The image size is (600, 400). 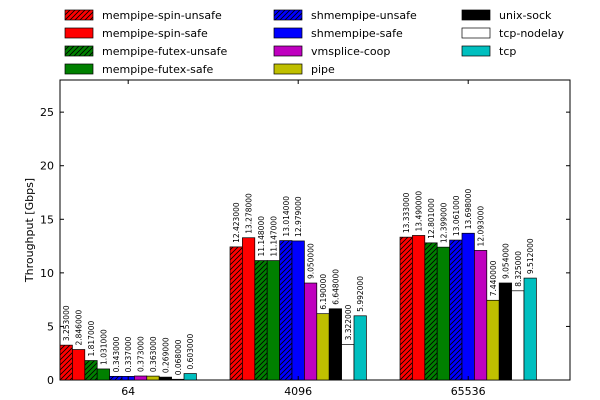 What do you see at coordinates (323, 69) in the screenshot?
I see `legend-label-pipe: pipe` at bounding box center [323, 69].